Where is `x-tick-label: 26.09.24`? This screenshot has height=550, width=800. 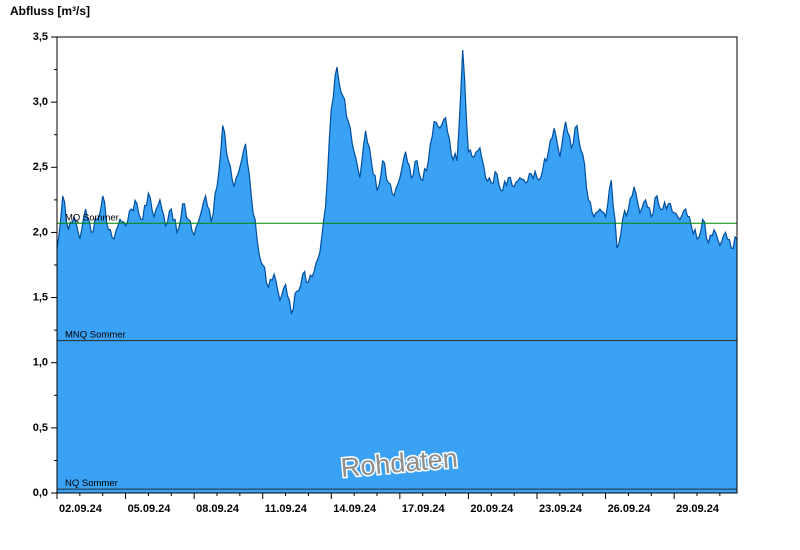 x-tick-label: 26.09.24 is located at coordinates (630, 509).